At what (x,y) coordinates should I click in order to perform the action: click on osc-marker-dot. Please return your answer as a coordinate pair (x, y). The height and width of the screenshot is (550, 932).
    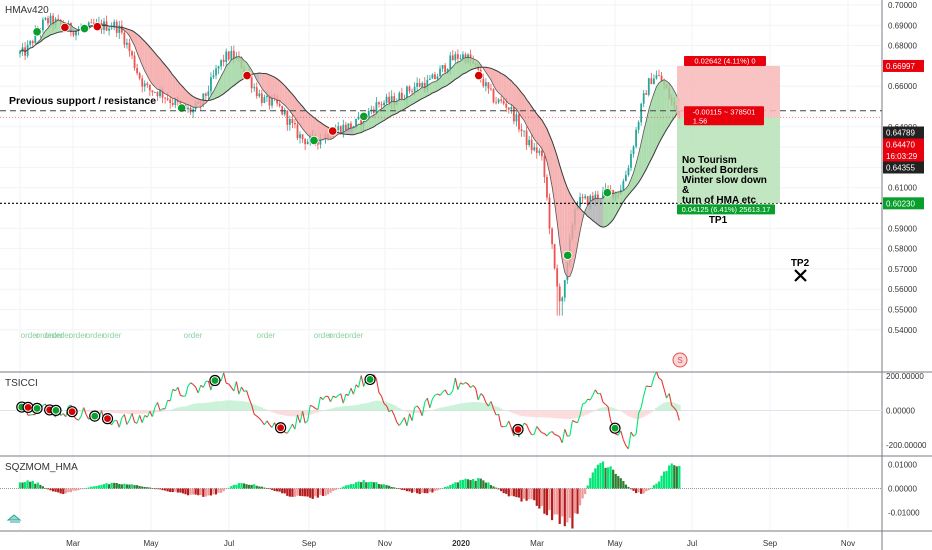
    Looking at the image, I should click on (518, 429).